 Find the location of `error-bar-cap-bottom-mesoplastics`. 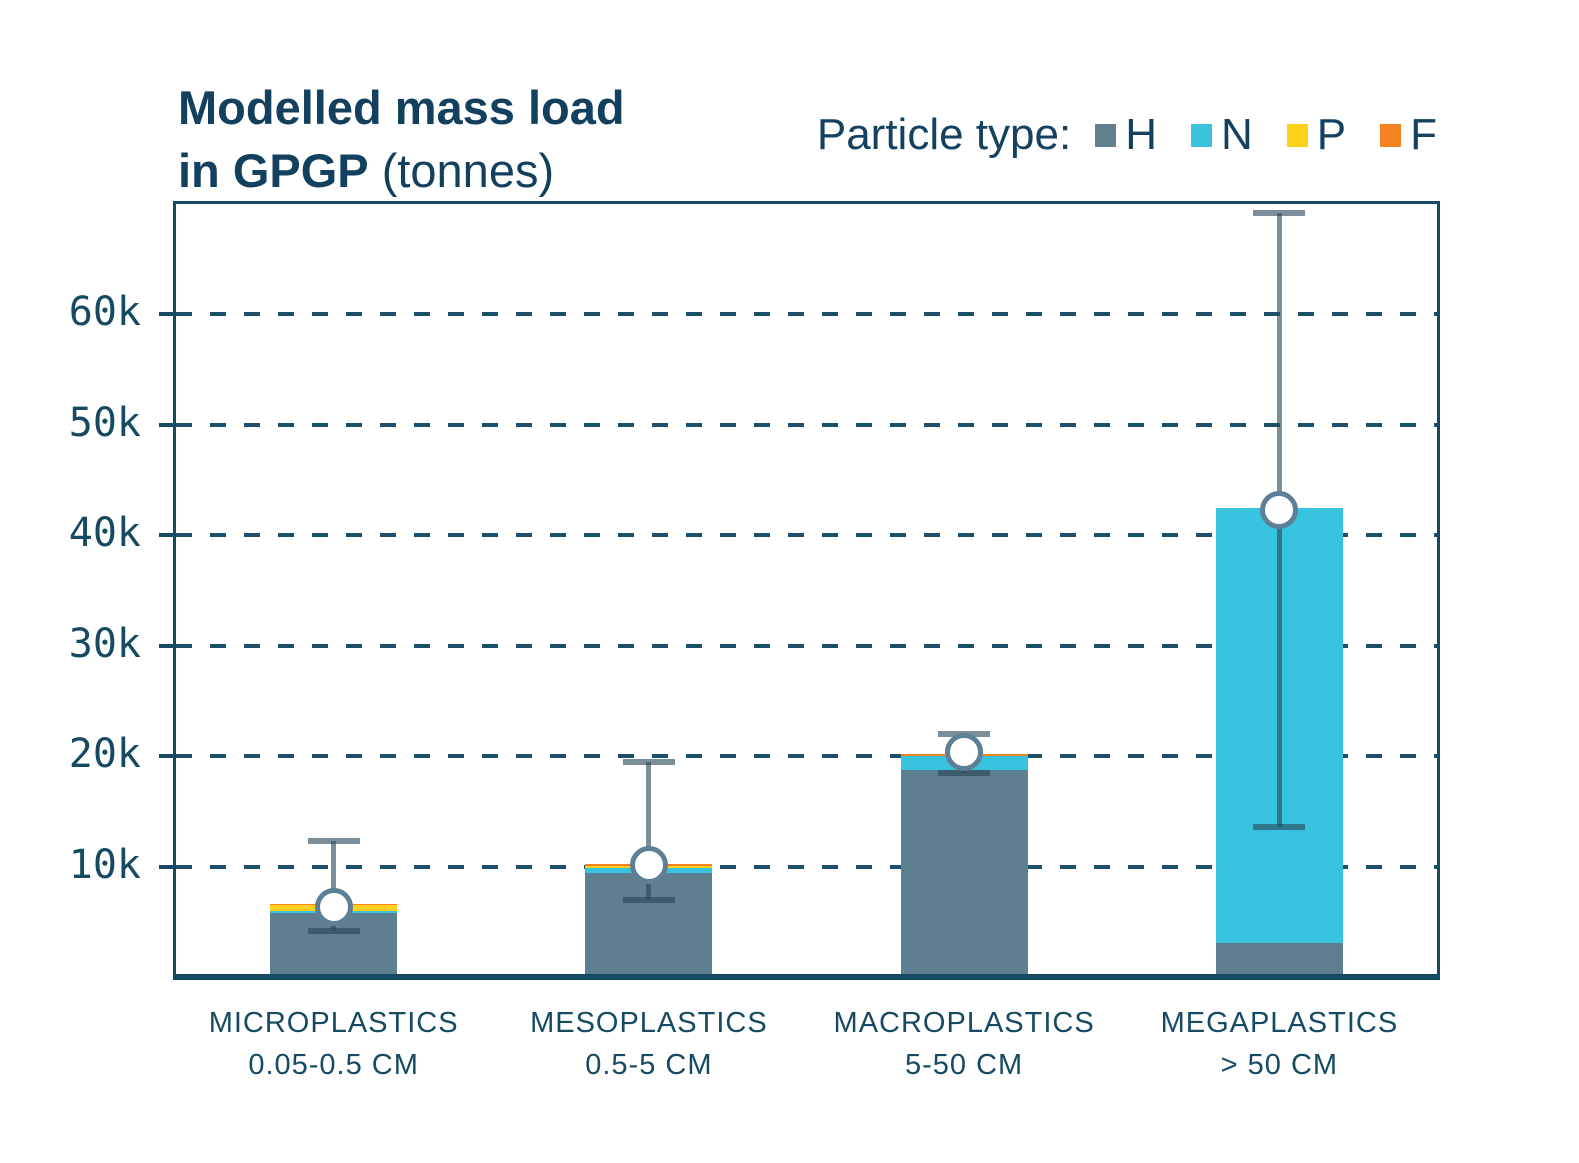

error-bar-cap-bottom-mesoplastics is located at coordinates (648, 899).